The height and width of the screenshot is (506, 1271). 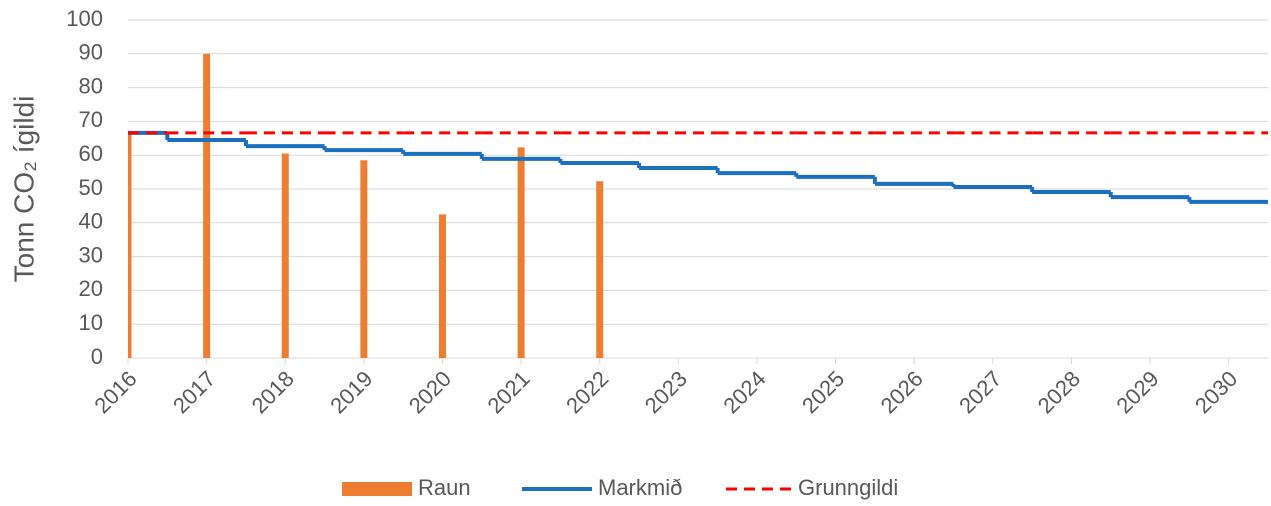 What do you see at coordinates (91, 221) in the screenshot?
I see `y-tick-label: 40` at bounding box center [91, 221].